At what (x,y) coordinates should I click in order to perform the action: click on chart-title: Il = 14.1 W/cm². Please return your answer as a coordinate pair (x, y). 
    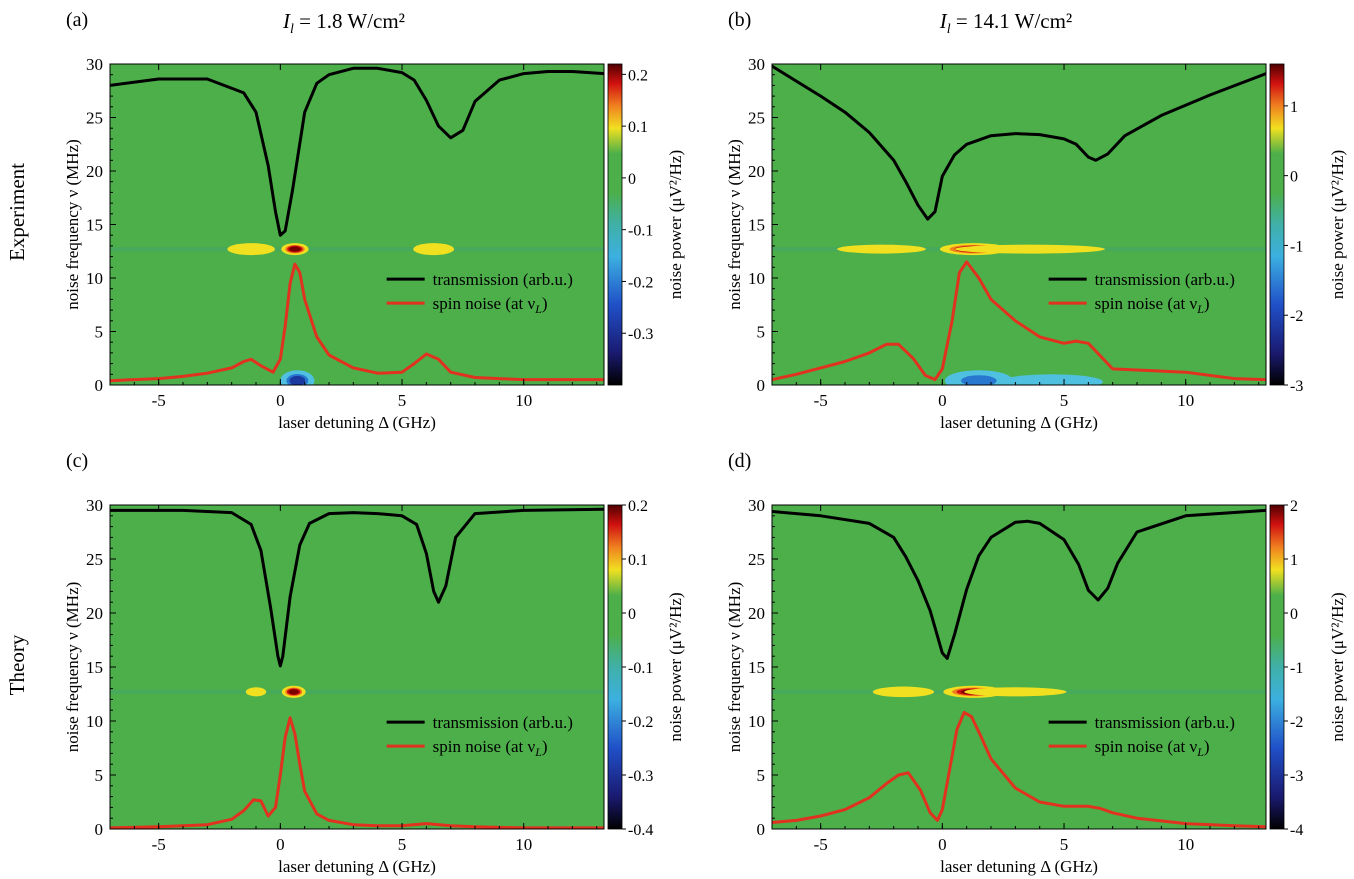
    Looking at the image, I should click on (1005, 23).